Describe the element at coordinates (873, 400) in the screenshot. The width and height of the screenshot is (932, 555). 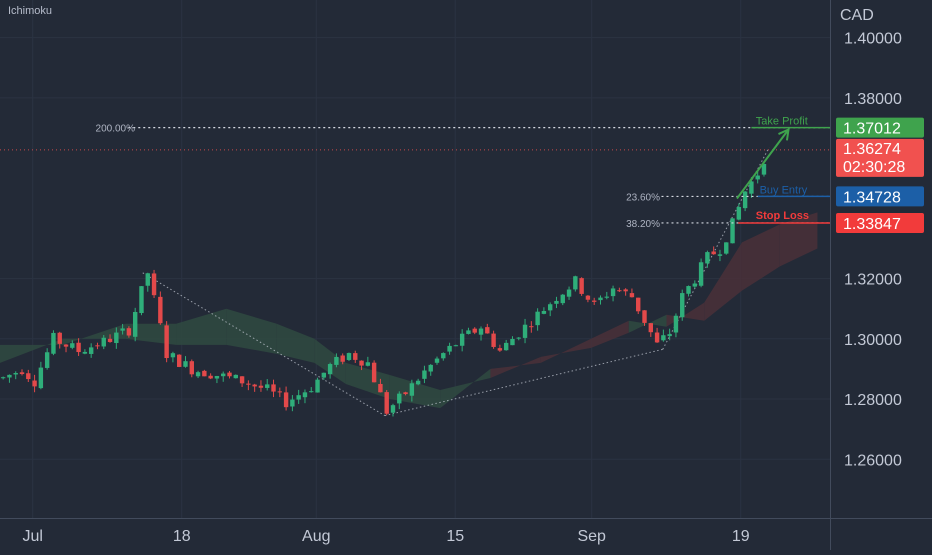
I see `y-tick-label: 1.28000` at that location.